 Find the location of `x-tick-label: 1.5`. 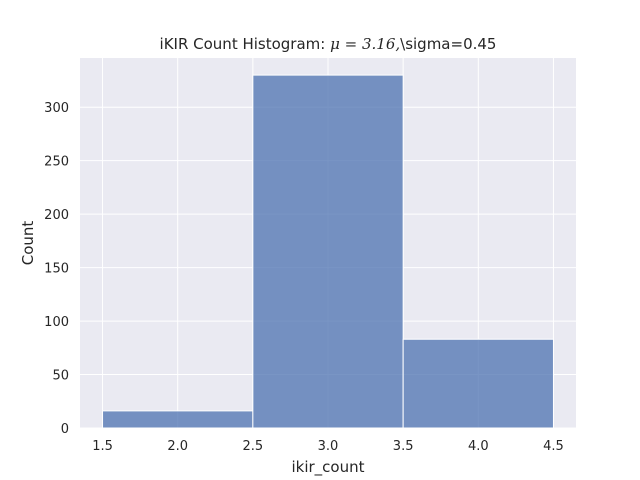

x-tick-label: 1.5 is located at coordinates (102, 446).